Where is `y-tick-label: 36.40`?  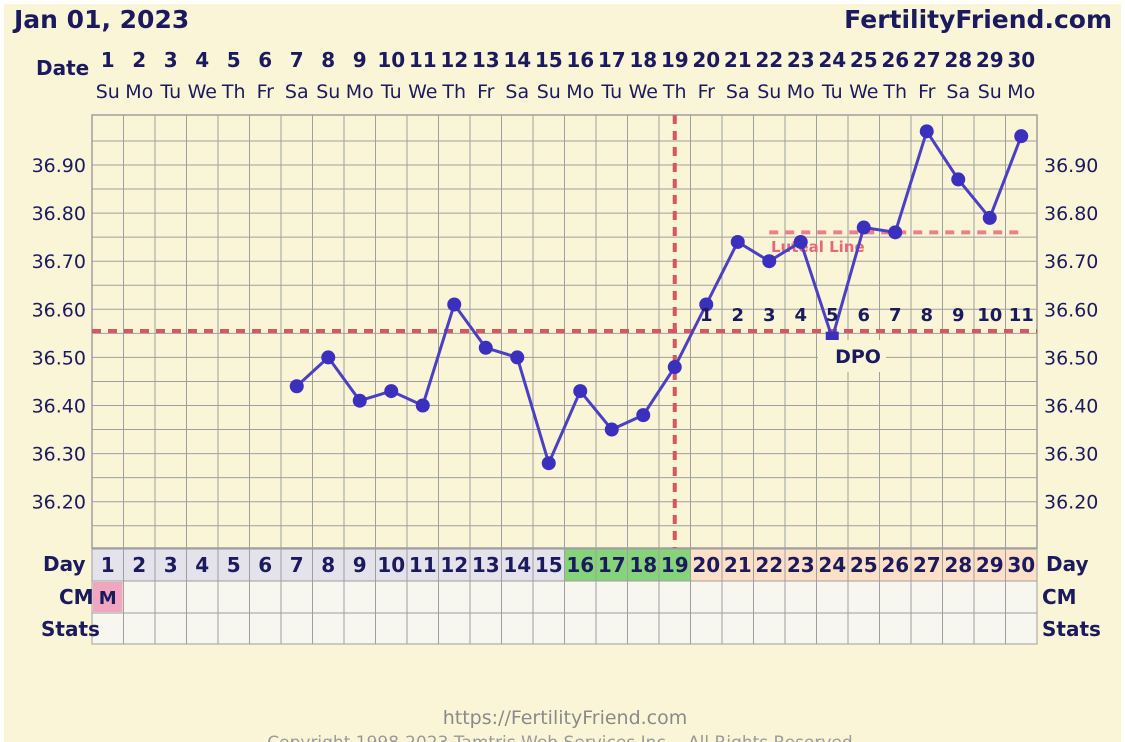
y-tick-label: 36.40 is located at coordinates (1071, 407).